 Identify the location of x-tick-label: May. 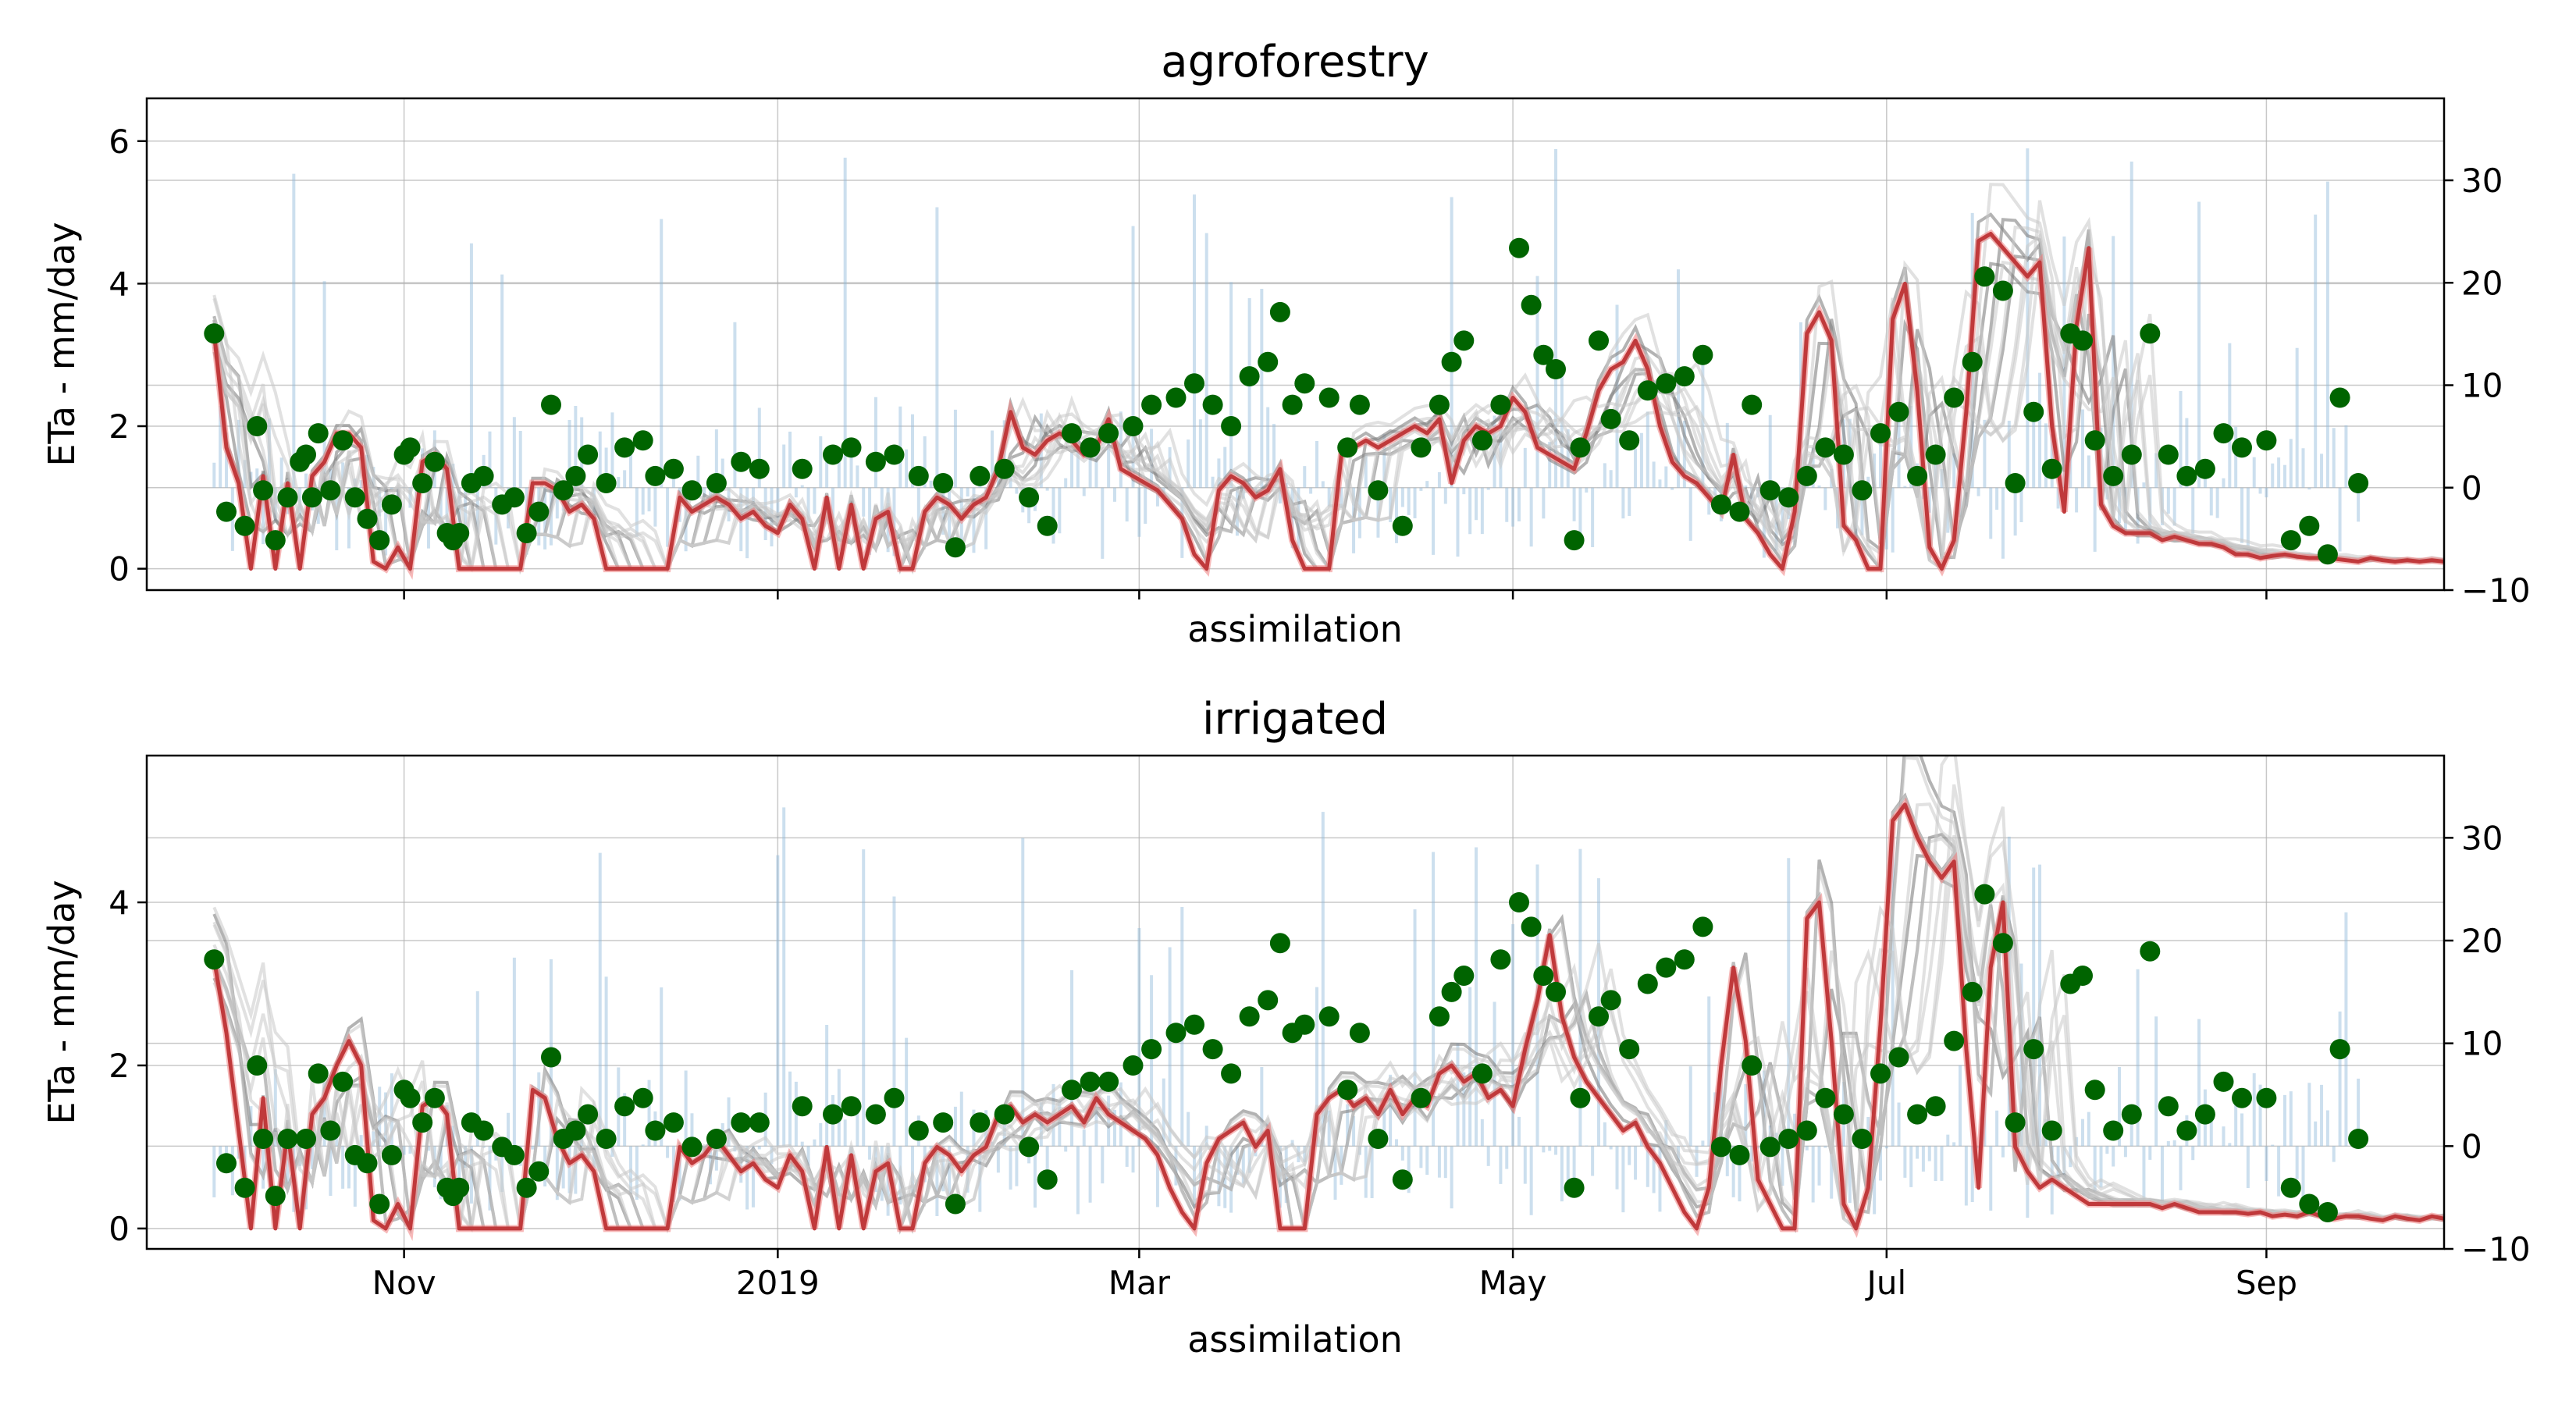
(1513, 1283).